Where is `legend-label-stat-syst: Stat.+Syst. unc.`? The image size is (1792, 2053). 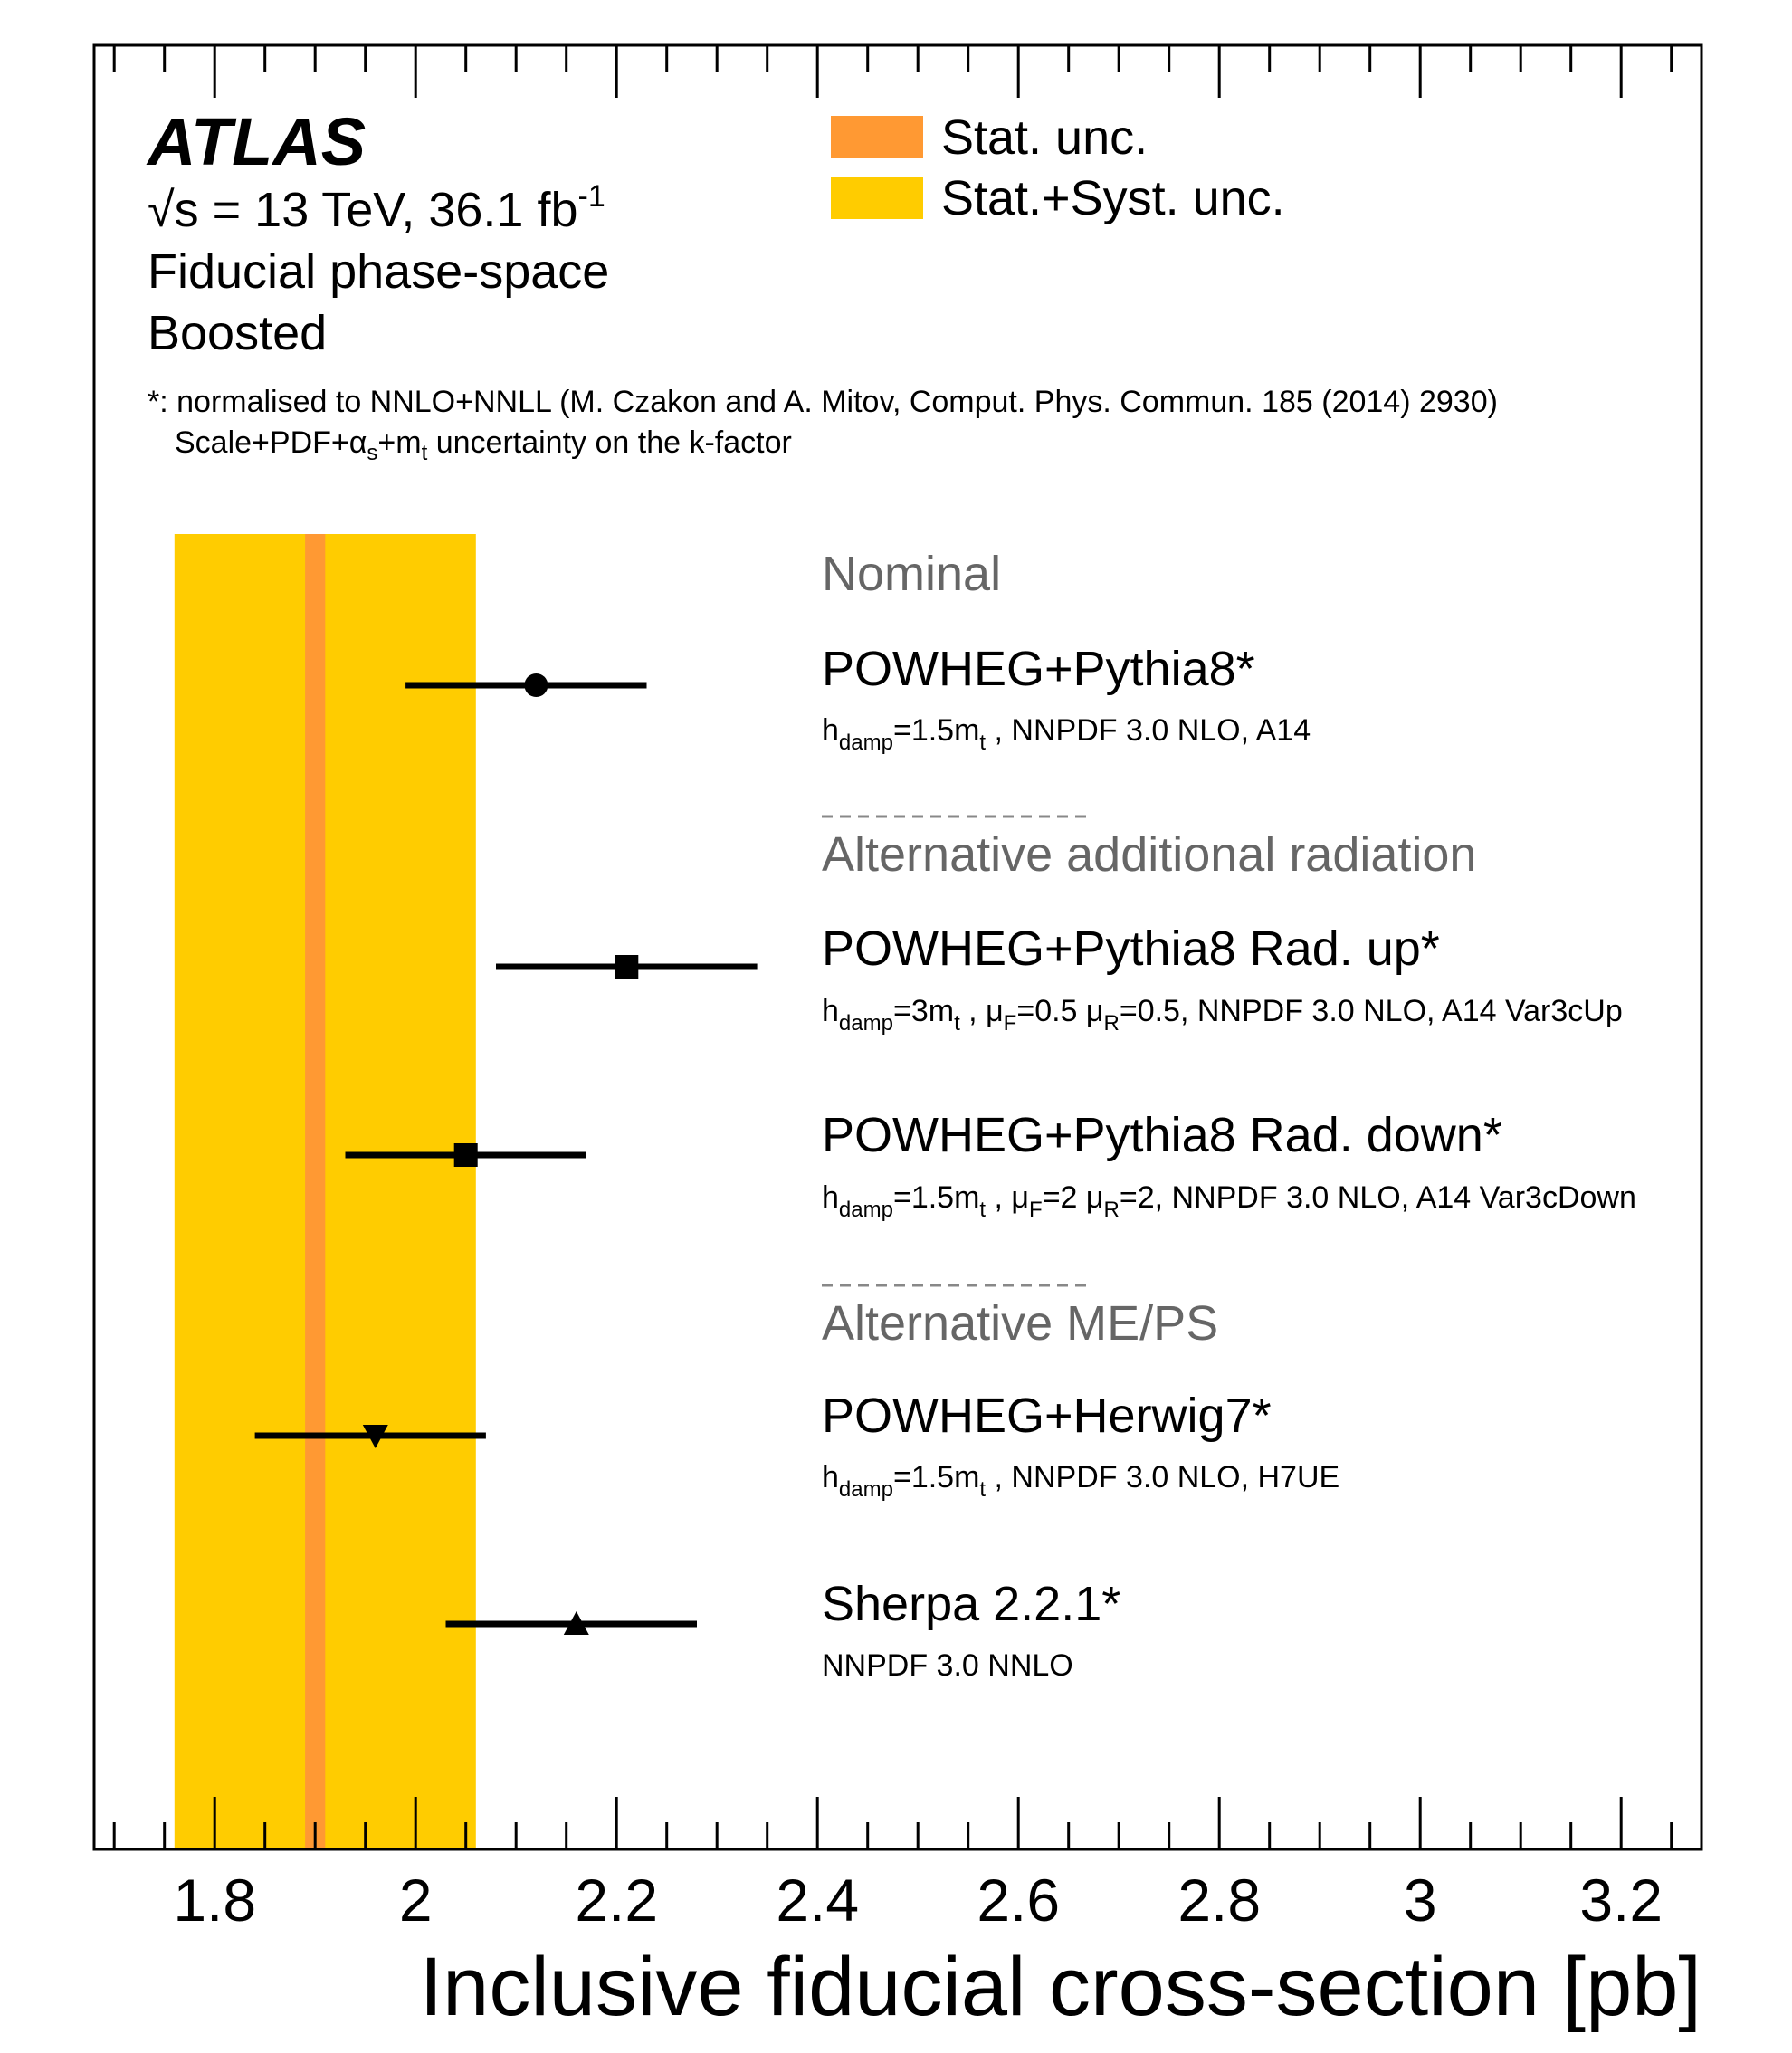
legend-label-stat-syst: Stat.+Syst. unc. is located at coordinates (1113, 198).